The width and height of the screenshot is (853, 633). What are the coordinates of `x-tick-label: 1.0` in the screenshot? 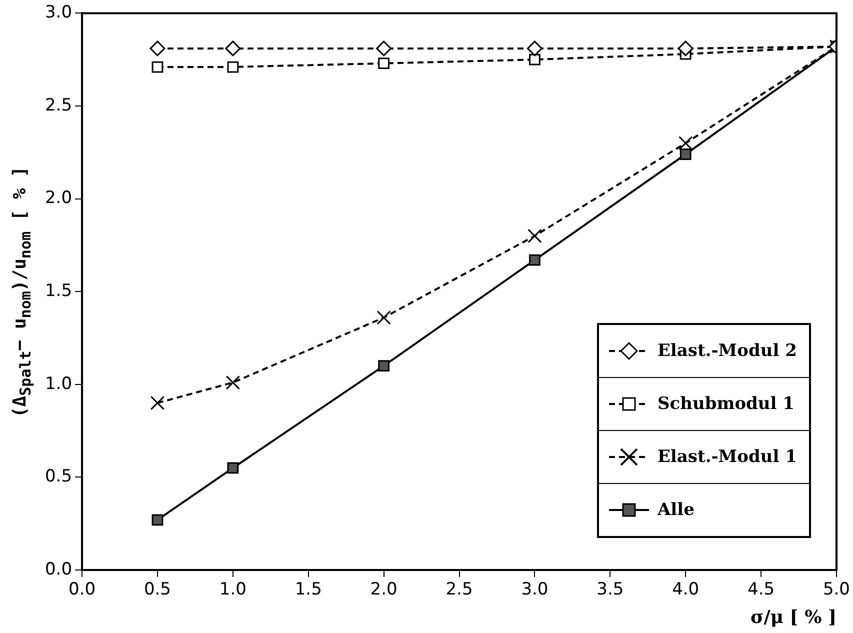 It's located at (232, 590).